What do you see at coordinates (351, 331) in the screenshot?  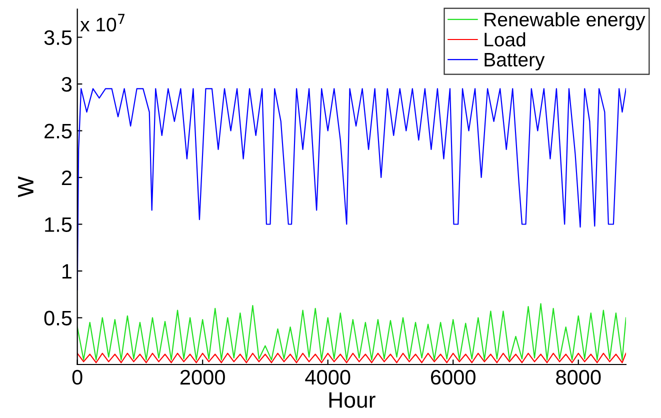 I see `line-series` at bounding box center [351, 331].